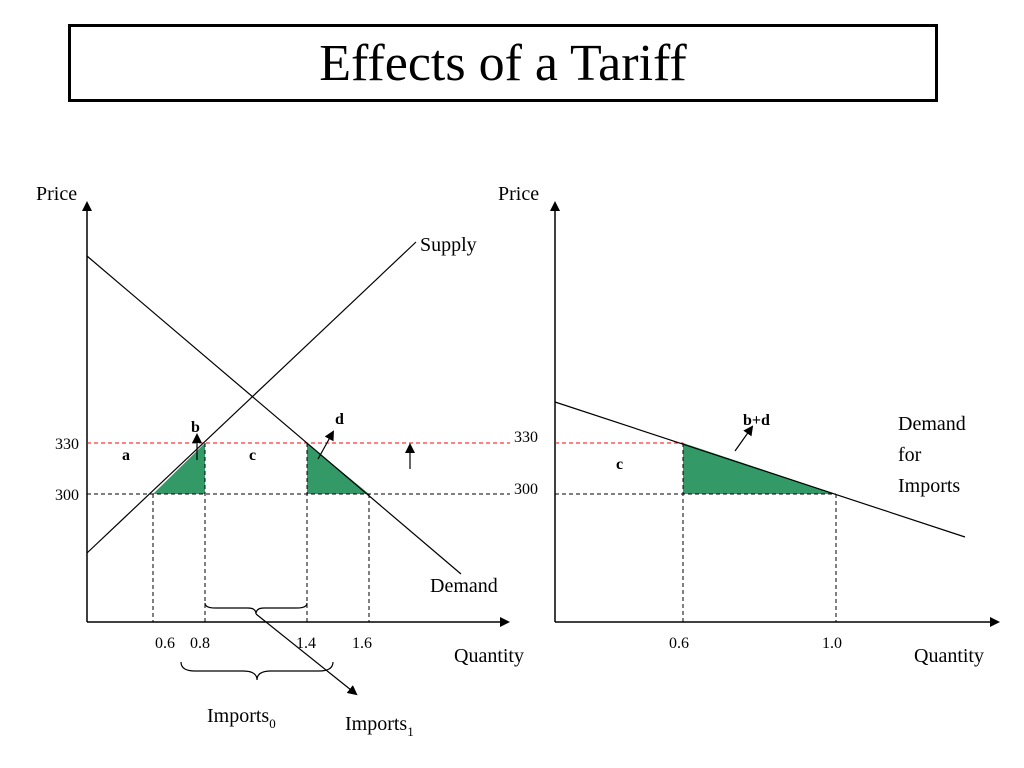  What do you see at coordinates (179, 468) in the screenshot?
I see `area-b-triangle` at bounding box center [179, 468].